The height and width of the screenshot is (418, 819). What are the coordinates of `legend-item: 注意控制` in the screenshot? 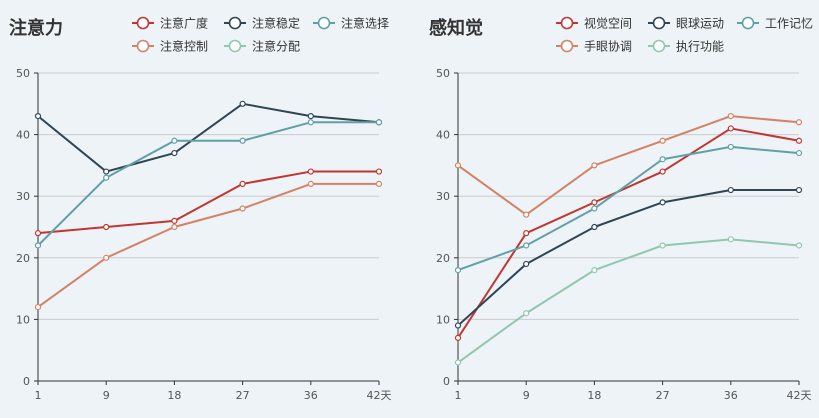 It's located at (170, 46).